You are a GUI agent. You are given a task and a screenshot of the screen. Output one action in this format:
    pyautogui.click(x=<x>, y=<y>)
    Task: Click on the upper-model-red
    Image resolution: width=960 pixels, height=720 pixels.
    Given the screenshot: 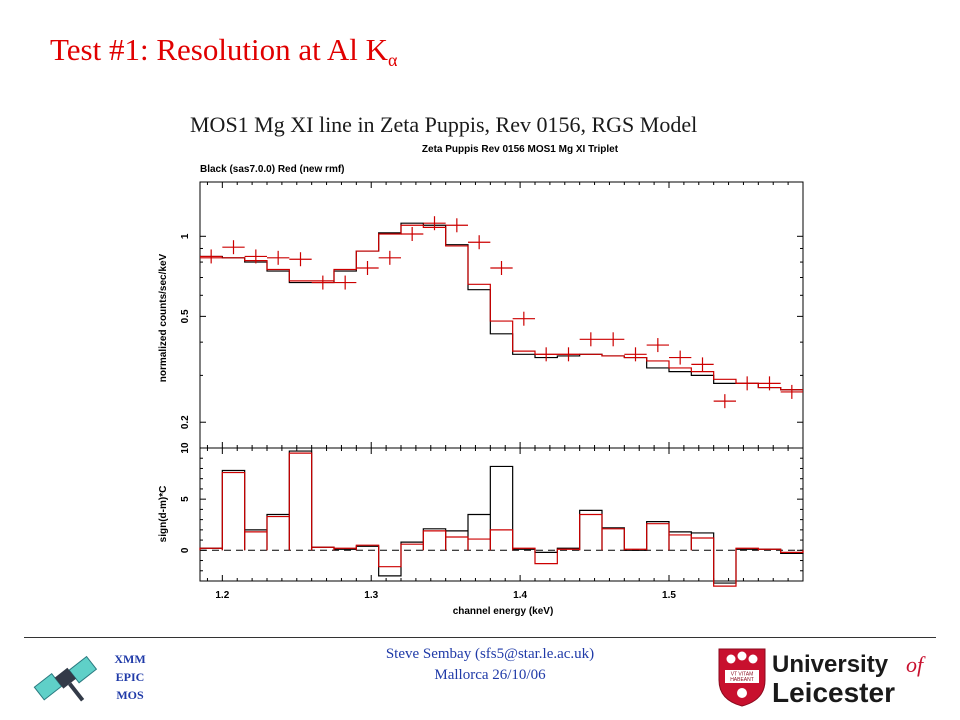 What is the action you would take?
    pyautogui.click(x=501, y=307)
    